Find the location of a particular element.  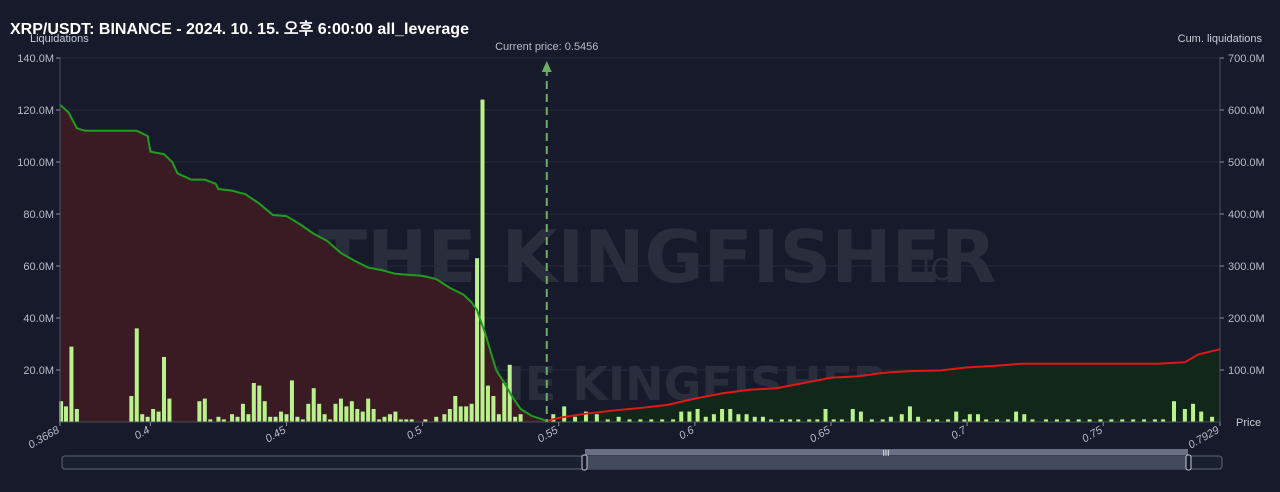

slider-selection is located at coordinates (886, 462).